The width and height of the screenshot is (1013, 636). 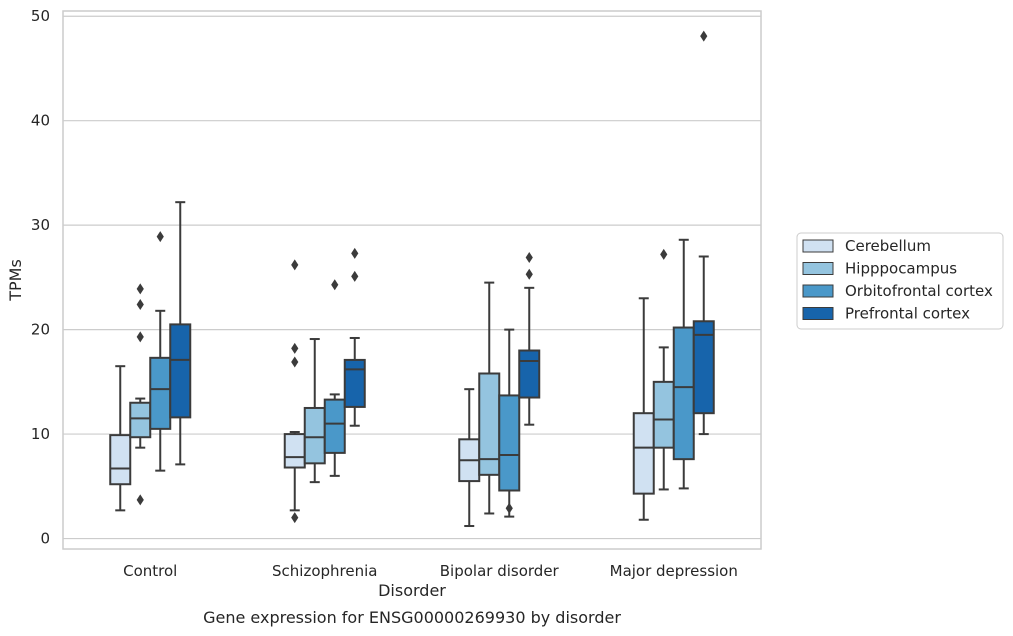 What do you see at coordinates (40, 121) in the screenshot?
I see `y-tick-label: 40` at bounding box center [40, 121].